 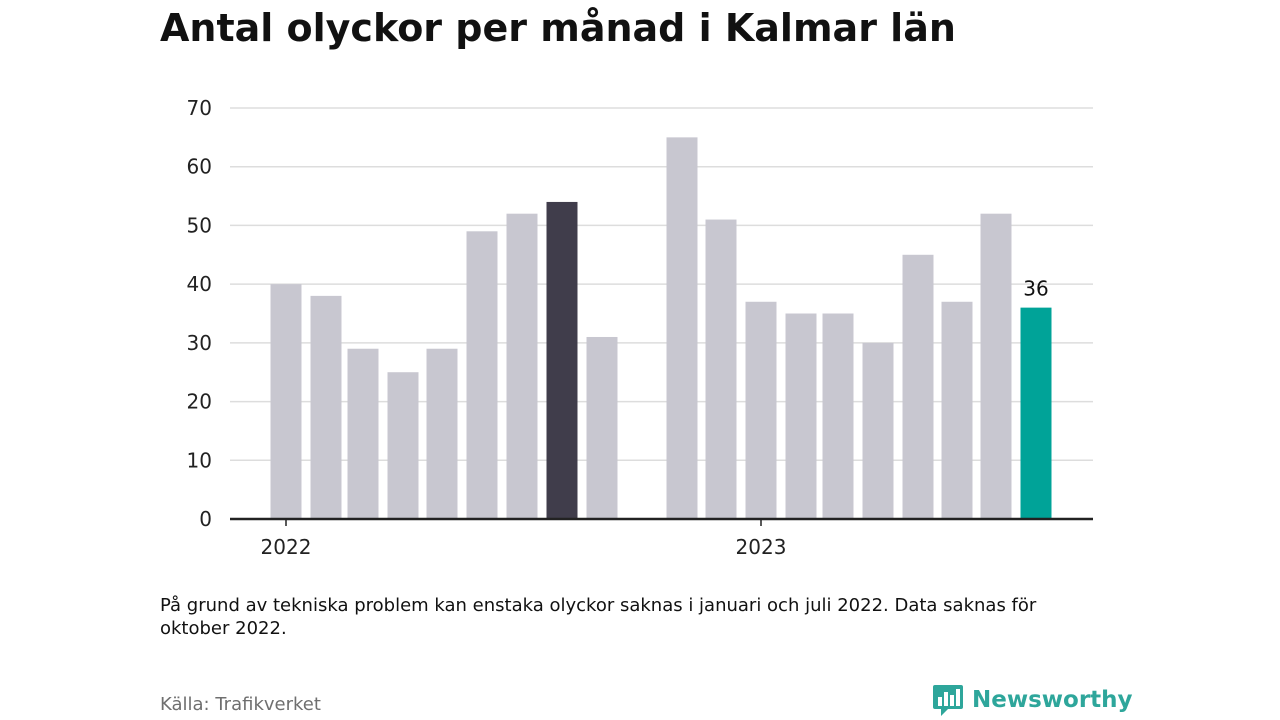 I want to click on brand-name: Newsworthy, so click(x=1052, y=700).